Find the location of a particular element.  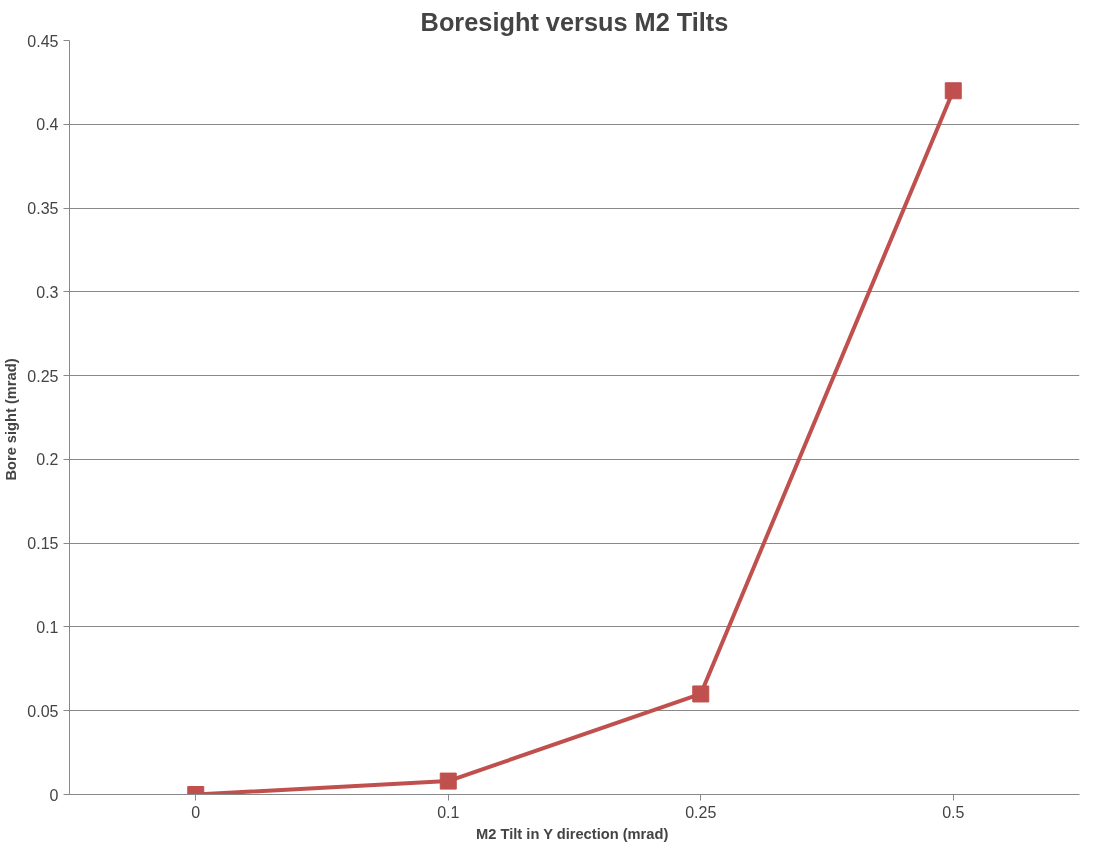

x-tick-label: 0 is located at coordinates (196, 812).